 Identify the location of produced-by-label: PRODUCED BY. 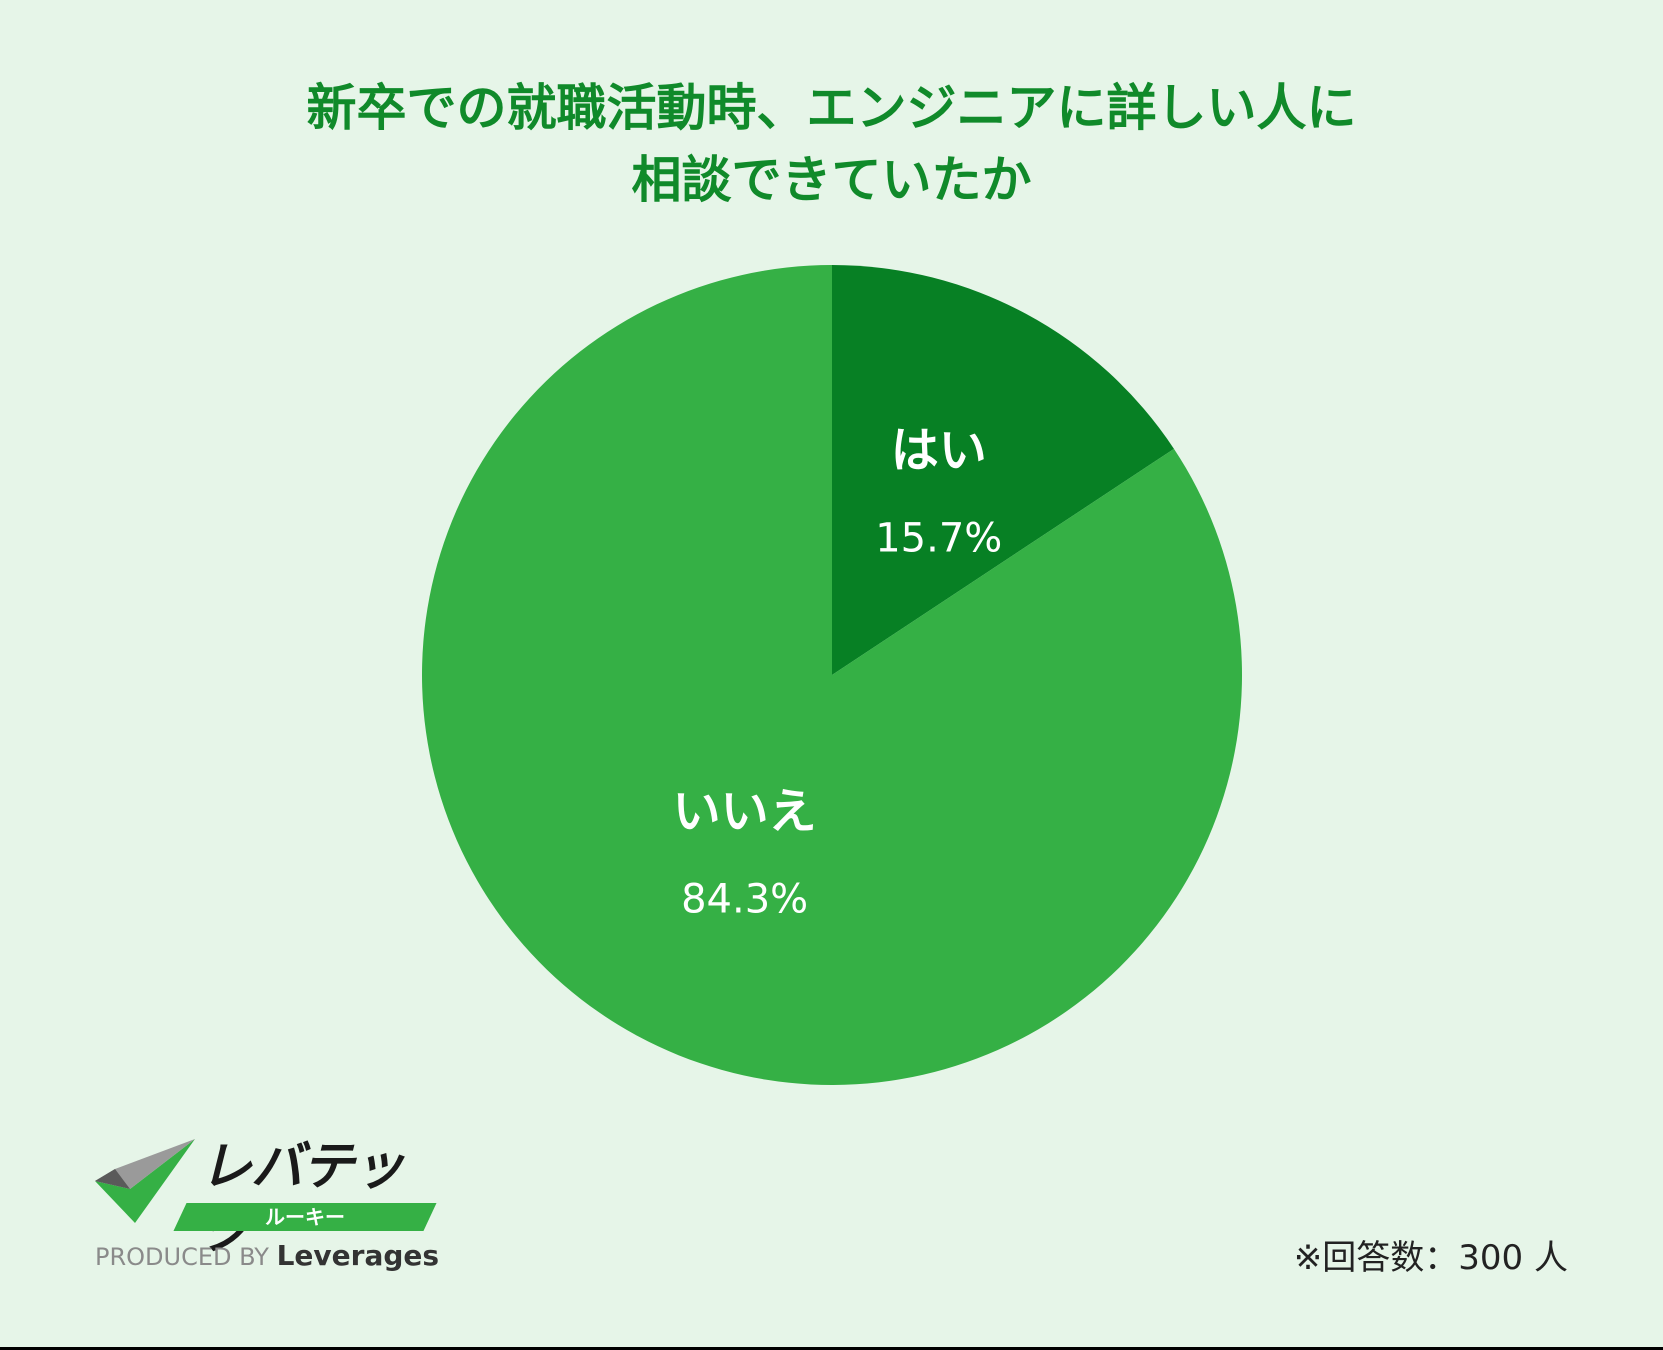
(182, 1257).